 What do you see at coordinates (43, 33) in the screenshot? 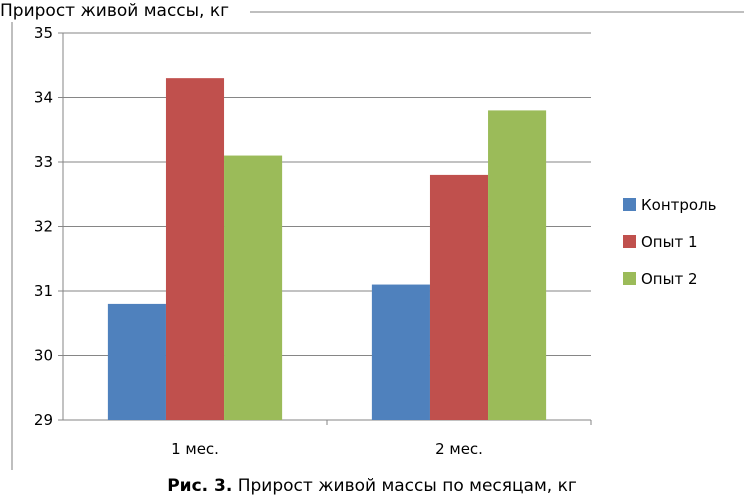
I see `y-tick-label: 35` at bounding box center [43, 33].